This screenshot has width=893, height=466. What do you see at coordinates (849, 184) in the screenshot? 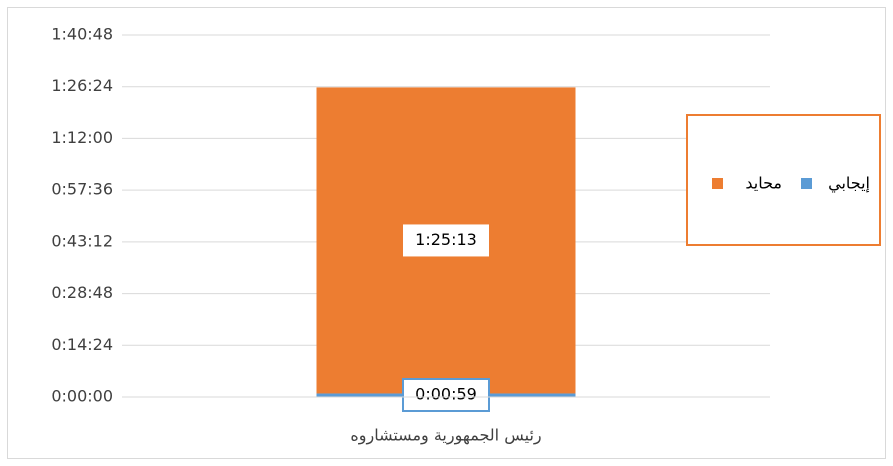
I see `legend-label: إيجابي` at bounding box center [849, 184].